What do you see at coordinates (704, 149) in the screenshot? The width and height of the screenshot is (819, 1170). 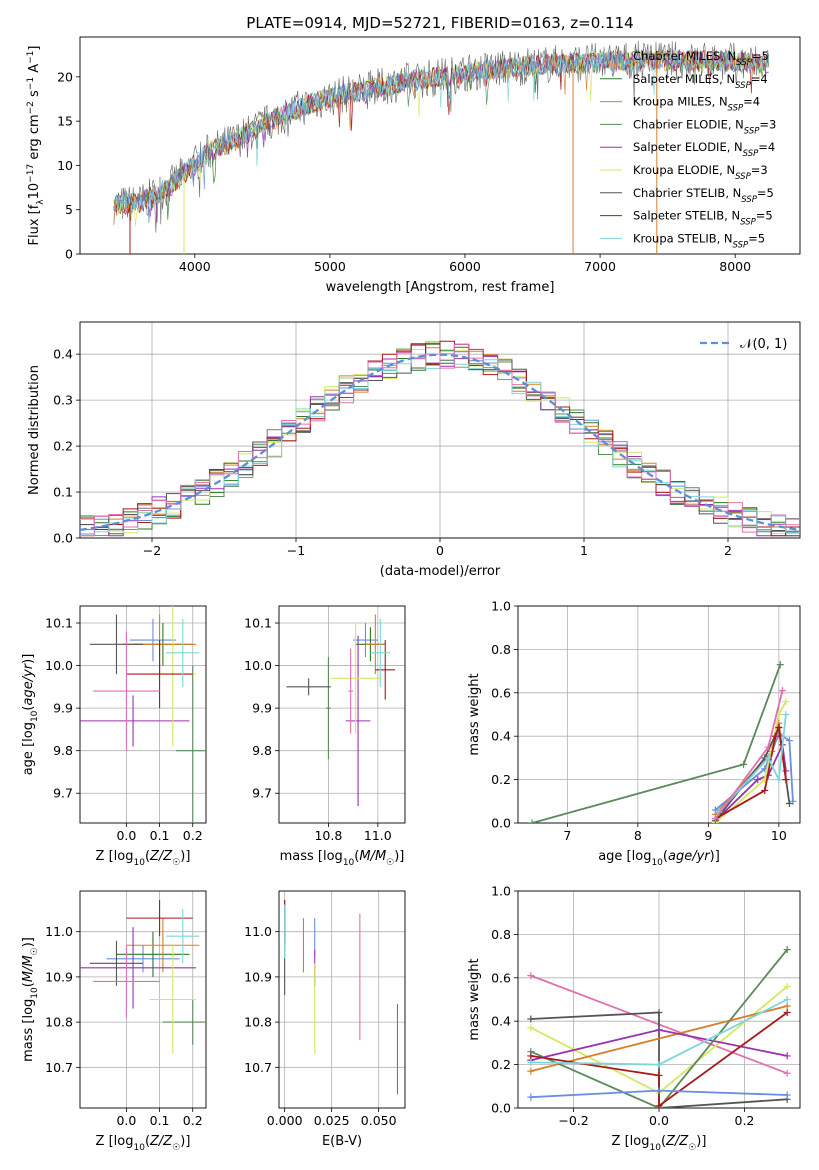 I see `legend-label: Salpeter ELODIE, NSSP=4` at bounding box center [704, 149].